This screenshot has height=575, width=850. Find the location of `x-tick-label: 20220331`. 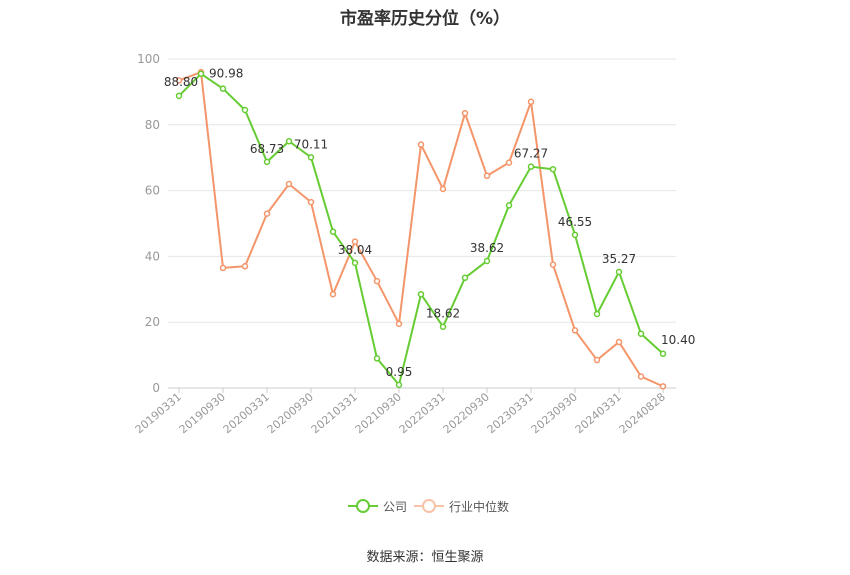

x-tick-label: 20220331 is located at coordinates (422, 413).